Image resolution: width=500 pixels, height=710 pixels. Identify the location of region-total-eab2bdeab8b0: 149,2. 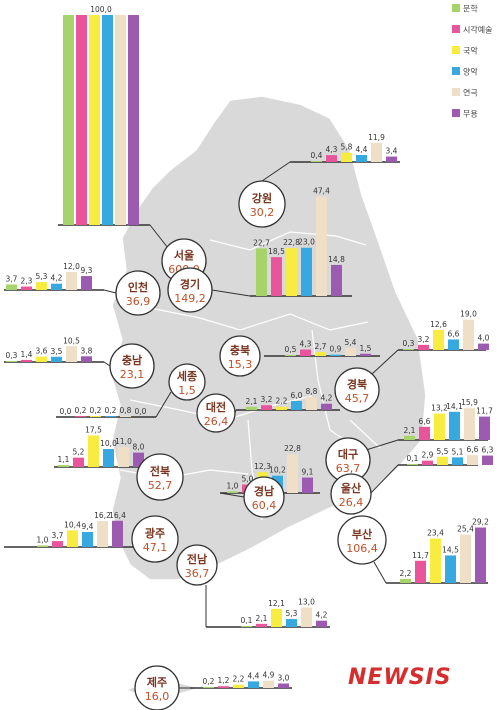
(190, 298).